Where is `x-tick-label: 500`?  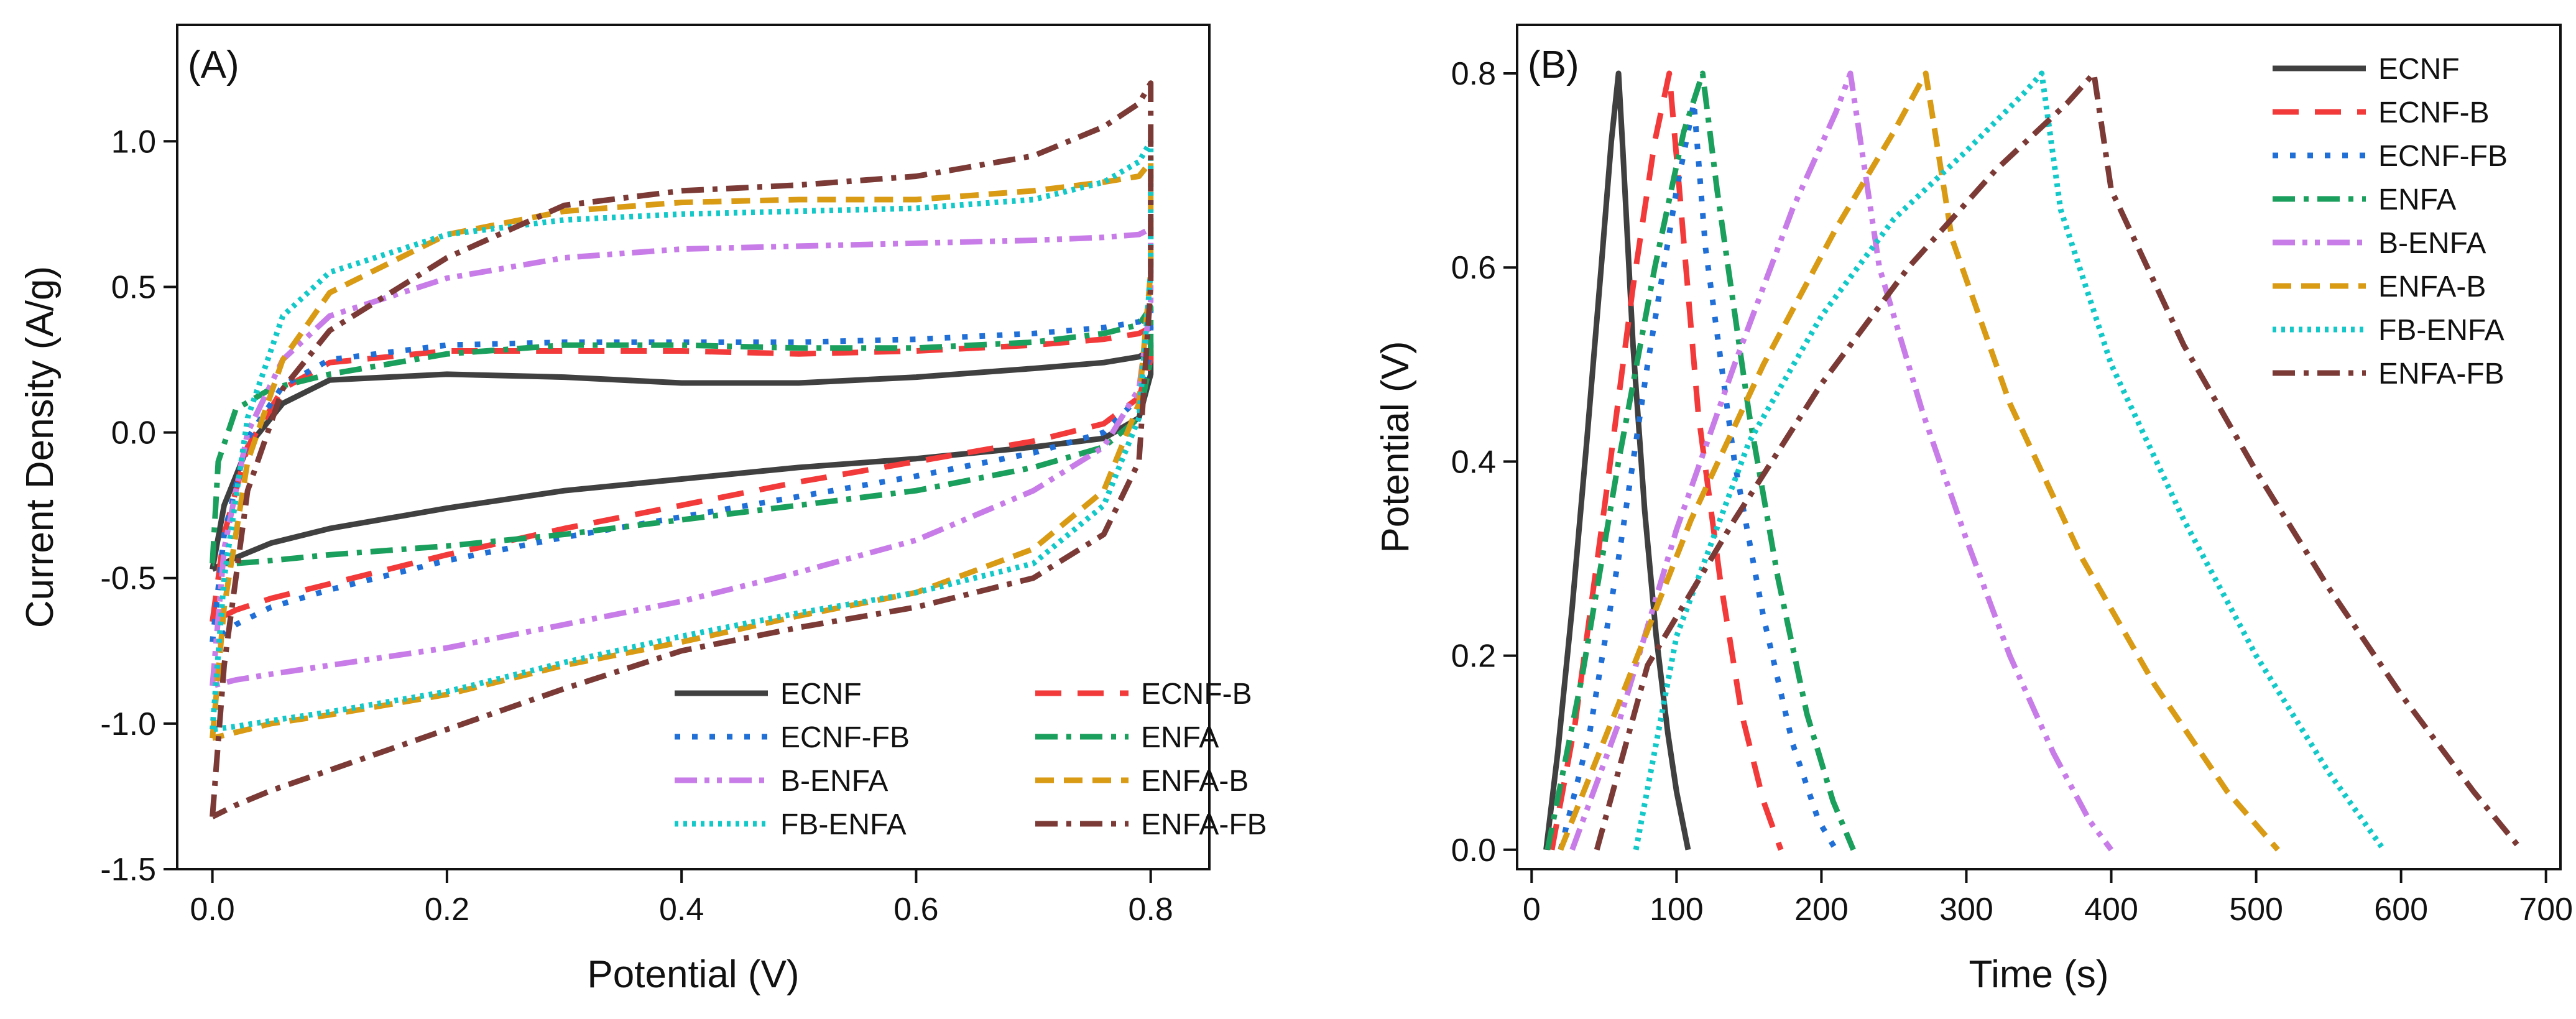
x-tick-label: 500 is located at coordinates (2256, 910).